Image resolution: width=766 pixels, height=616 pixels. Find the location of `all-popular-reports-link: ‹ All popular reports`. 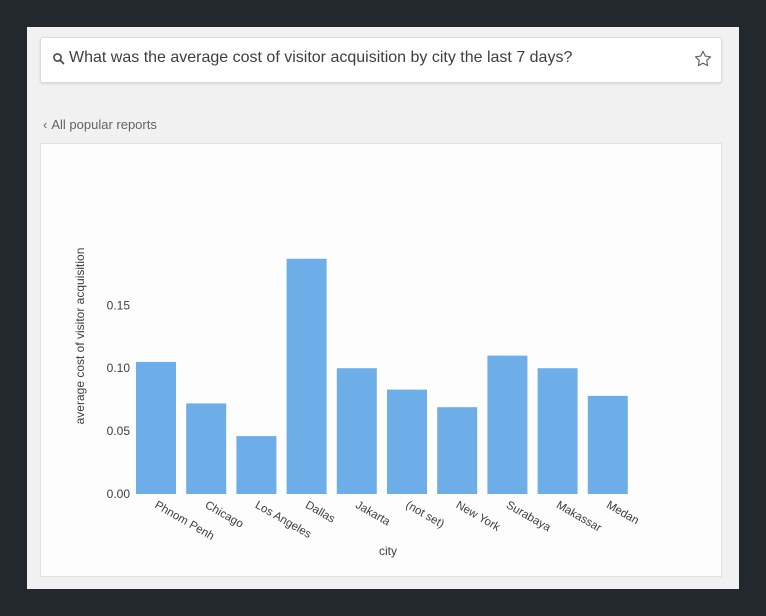

all-popular-reports-link: ‹ All popular reports is located at coordinates (100, 124).